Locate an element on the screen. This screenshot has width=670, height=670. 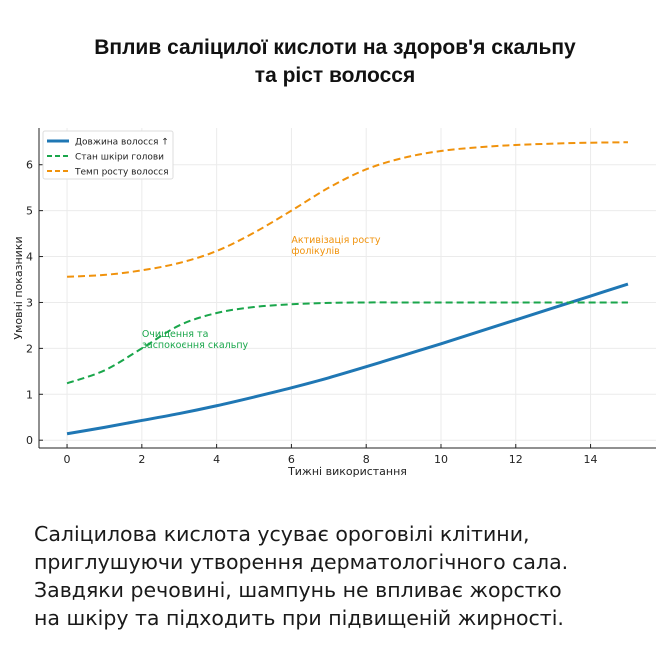
y-tick-label: 4 is located at coordinates (29, 257).